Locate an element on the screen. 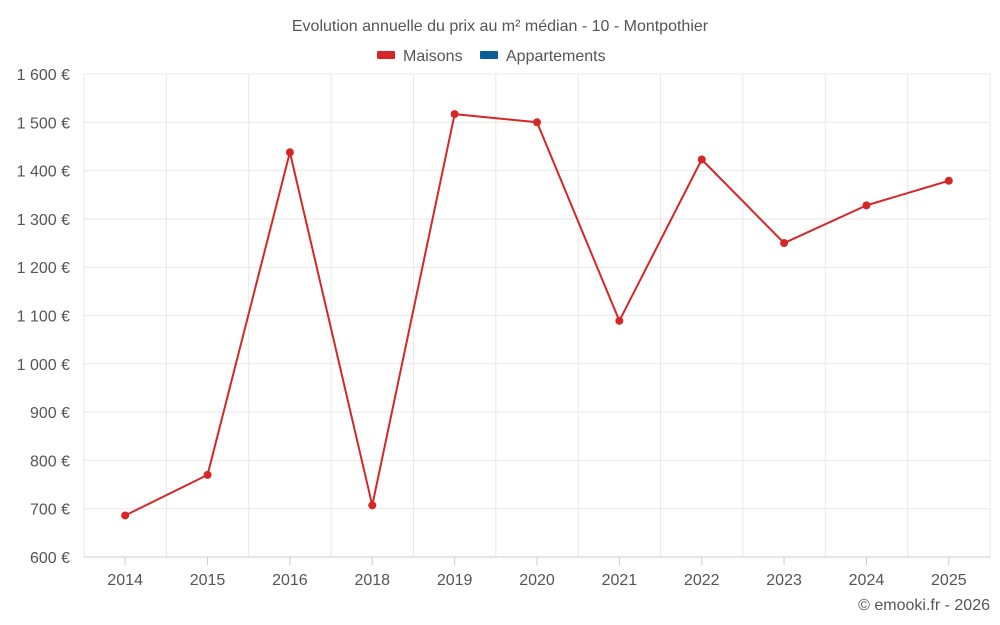 Image resolution: width=1000 pixels, height=625 pixels. legend: Maisons Appartements is located at coordinates (491, 56).